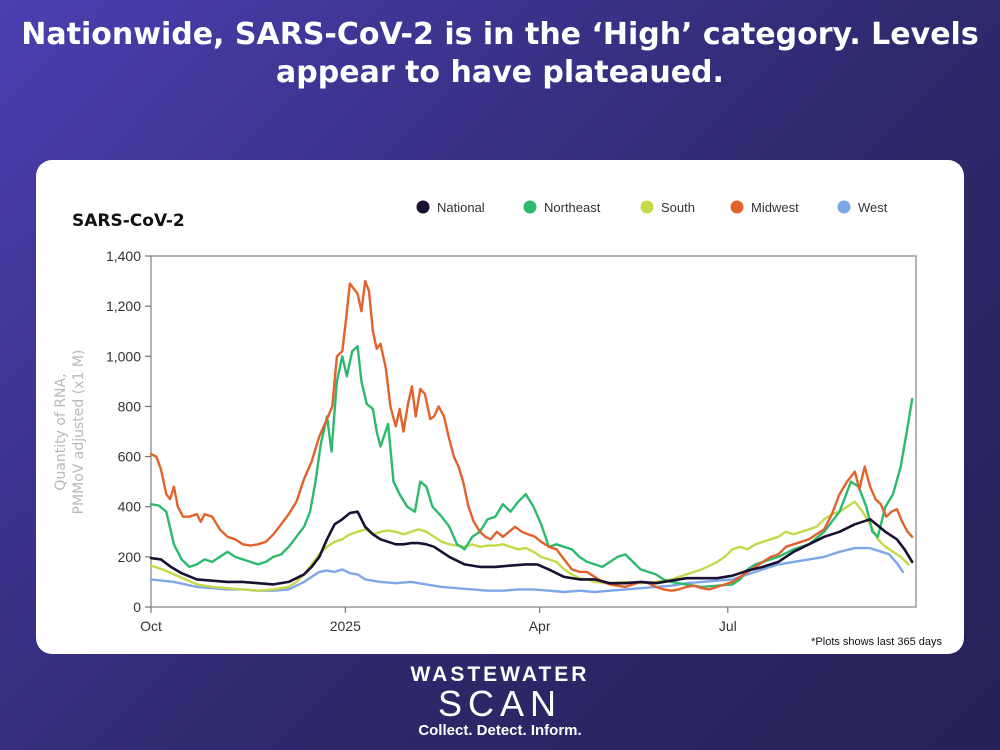 This screenshot has height=750, width=1000. I want to click on logo-middle-text: SCAN, so click(500, 703).